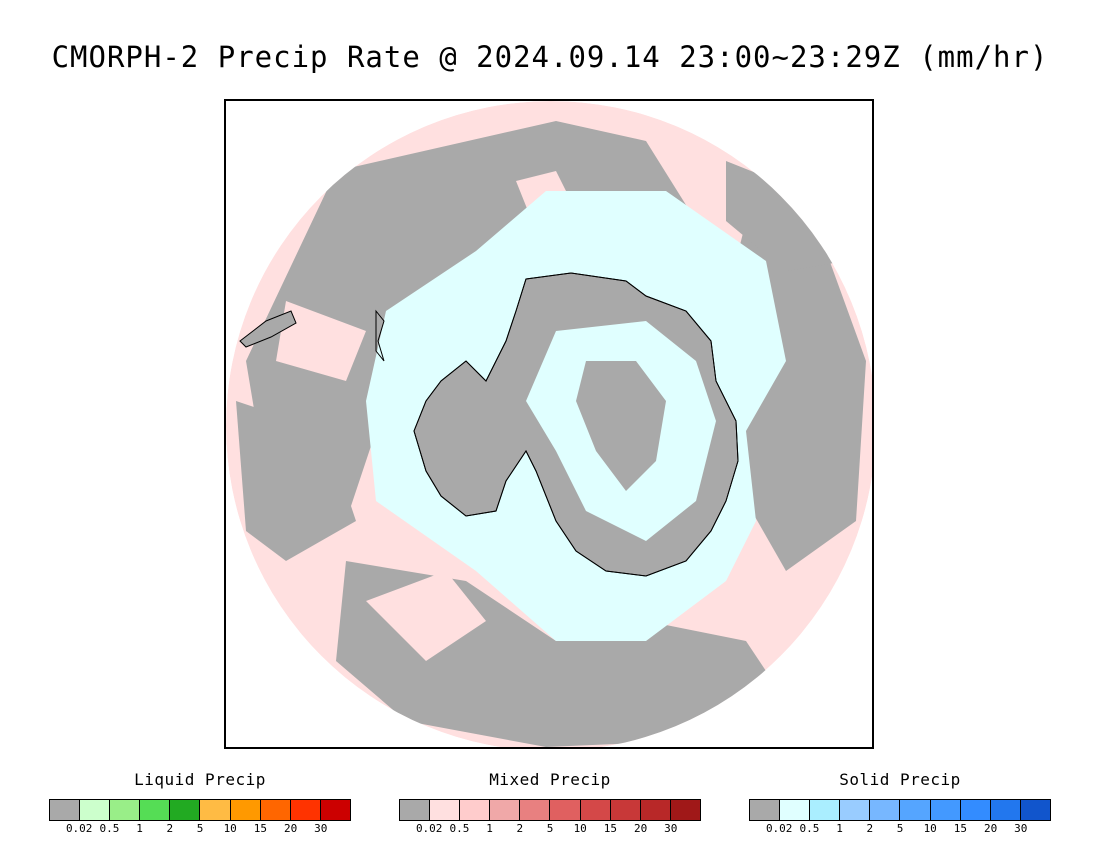 This screenshot has width=1100, height=850. What do you see at coordinates (139, 828) in the screenshot?
I see `liquid-tick-label: 1` at bounding box center [139, 828].